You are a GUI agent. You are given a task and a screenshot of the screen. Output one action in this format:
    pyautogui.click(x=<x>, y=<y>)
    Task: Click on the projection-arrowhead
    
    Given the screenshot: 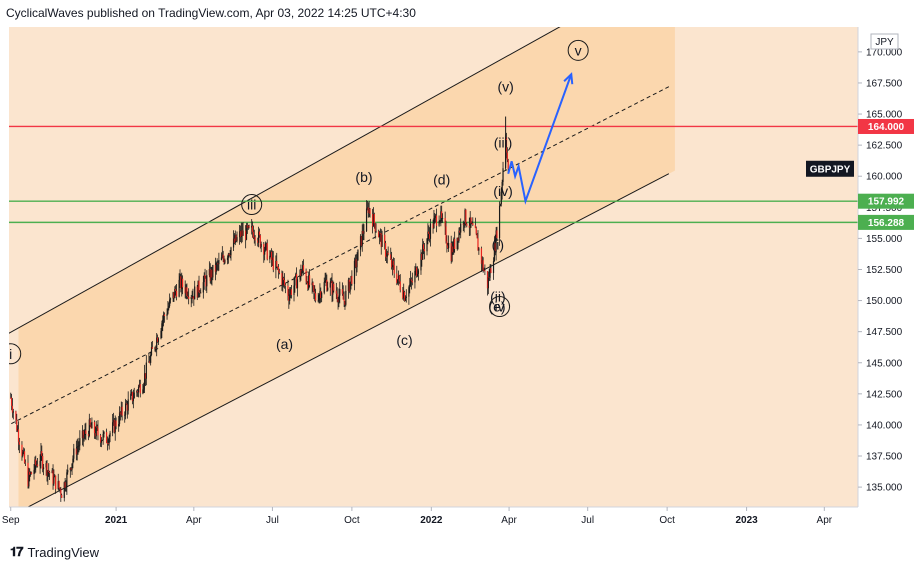 What is the action you would take?
    pyautogui.click(x=568, y=78)
    